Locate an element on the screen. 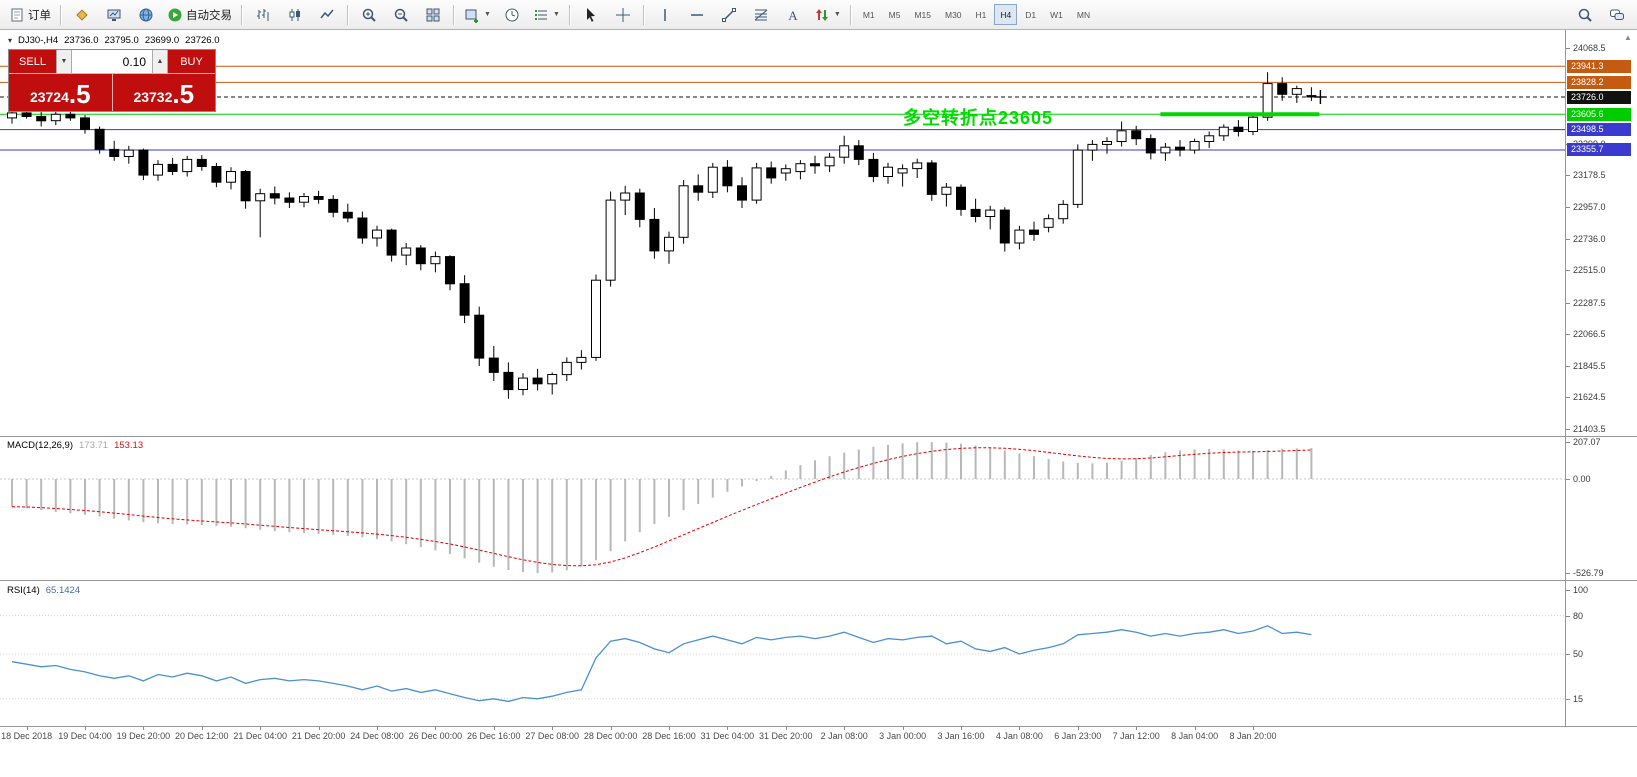 Image resolution: width=1637 pixels, height=777 pixels. vertical-line-icon-glyph is located at coordinates (665, 14).